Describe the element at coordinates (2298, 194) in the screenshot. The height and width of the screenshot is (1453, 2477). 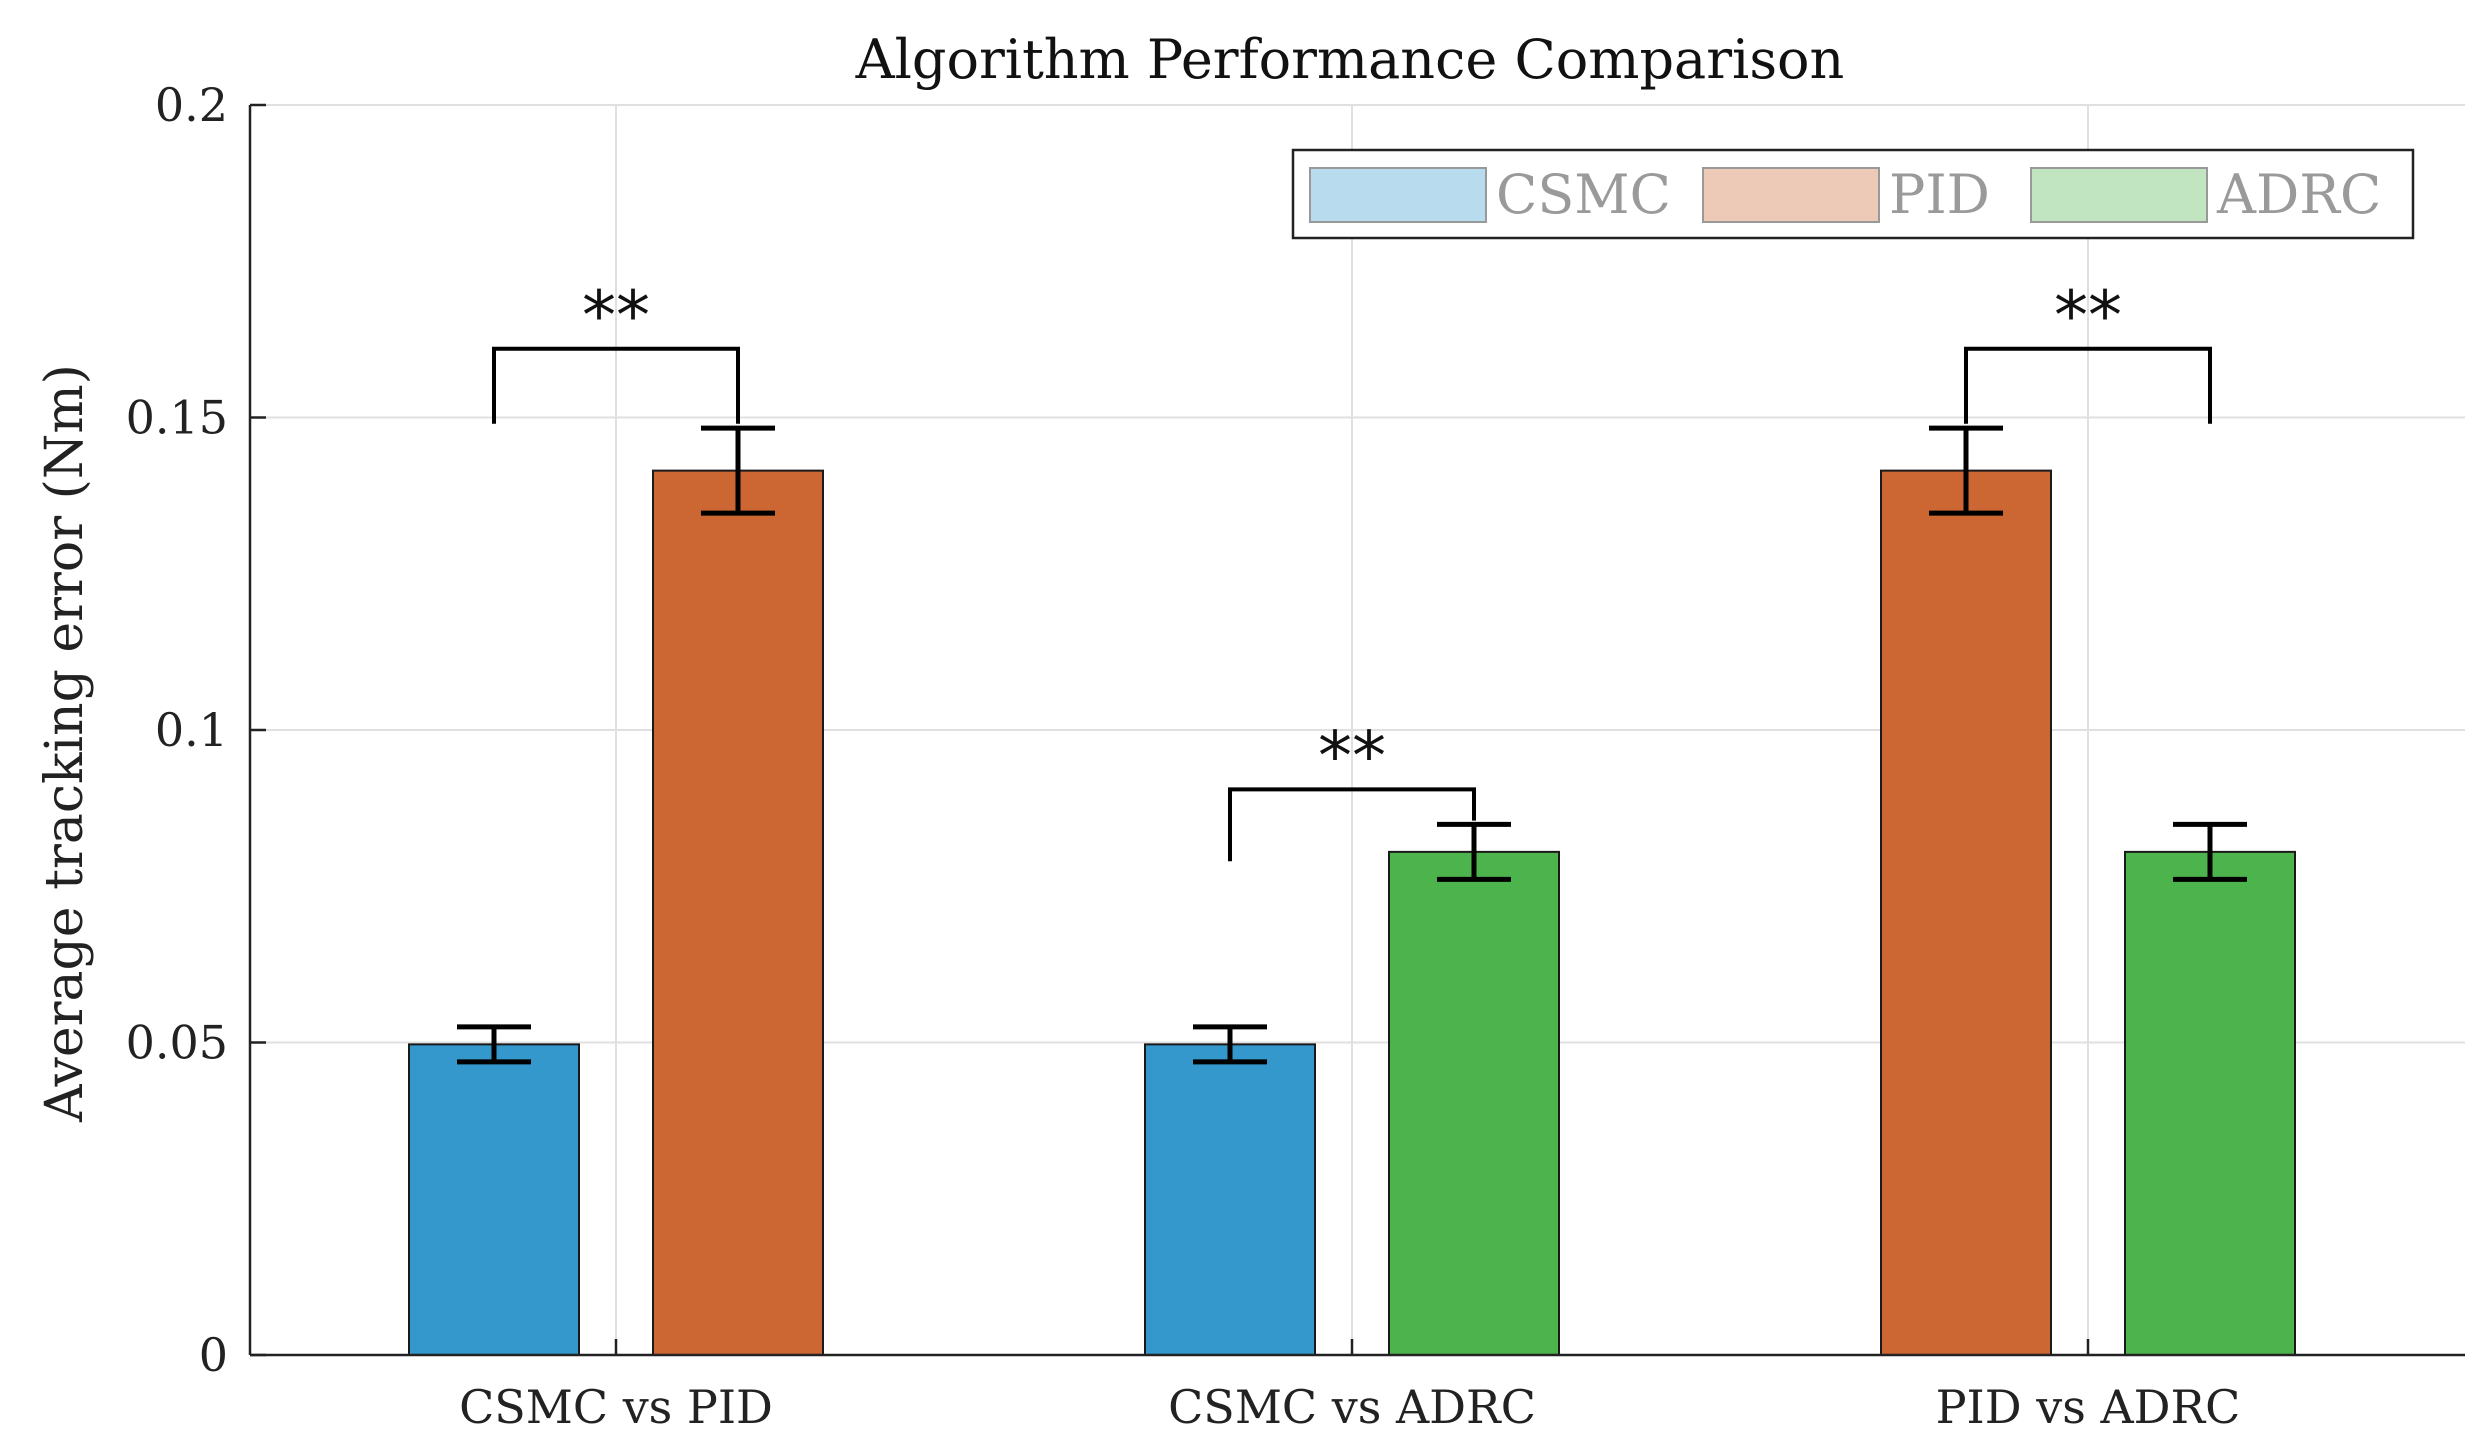
I see `legend-label-adrc: ADRC` at that location.